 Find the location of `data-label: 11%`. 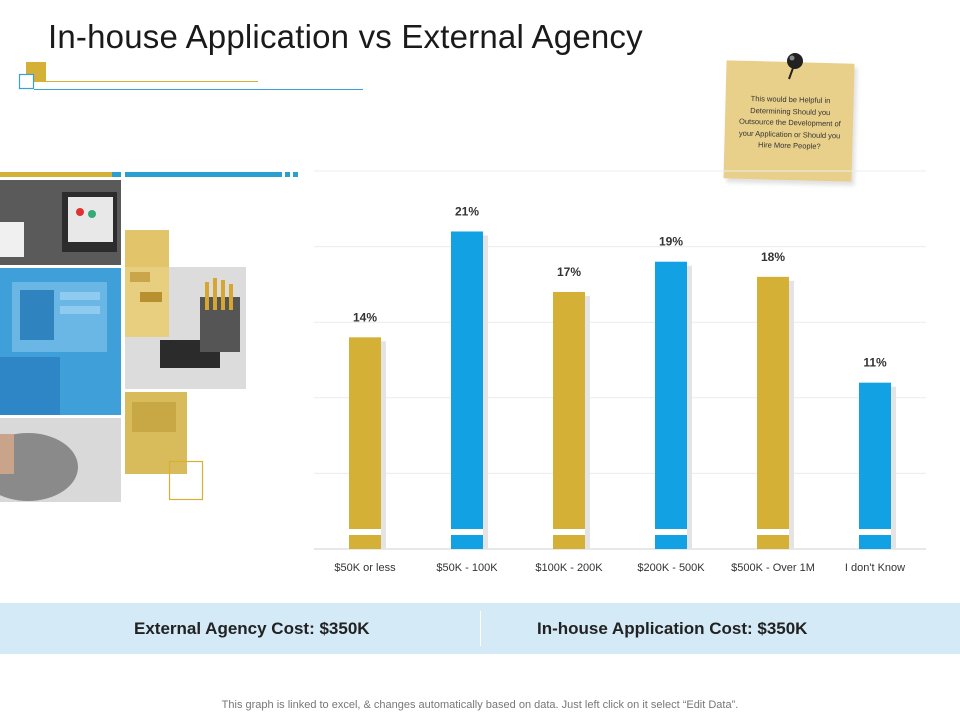

data-label: 11% is located at coordinates (875, 363).